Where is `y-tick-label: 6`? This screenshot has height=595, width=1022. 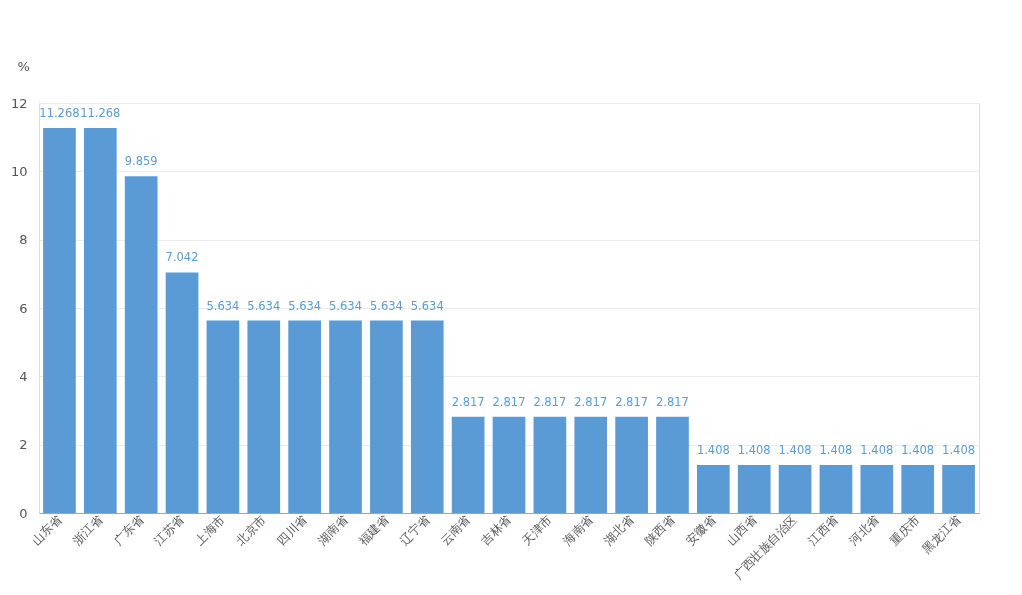
y-tick-label: 6 is located at coordinates (23, 308).